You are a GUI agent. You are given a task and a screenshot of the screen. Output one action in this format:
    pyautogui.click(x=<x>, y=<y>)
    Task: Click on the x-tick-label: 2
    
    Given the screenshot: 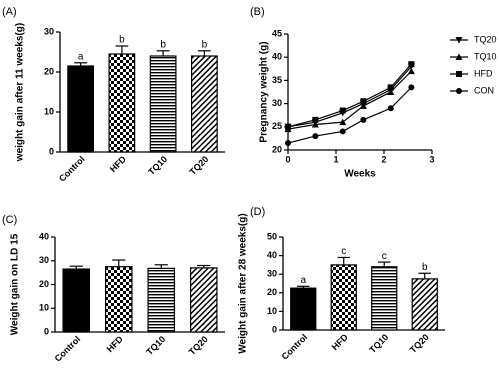 What is the action you would take?
    pyautogui.click(x=383, y=159)
    